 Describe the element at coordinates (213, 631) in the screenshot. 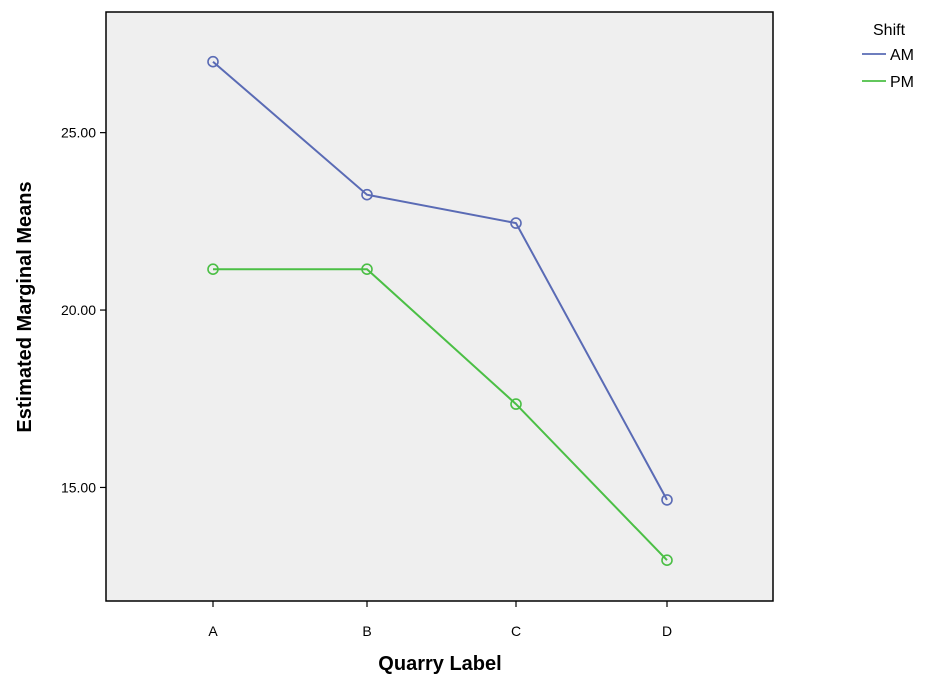

I see `x-tick-label: A` at that location.